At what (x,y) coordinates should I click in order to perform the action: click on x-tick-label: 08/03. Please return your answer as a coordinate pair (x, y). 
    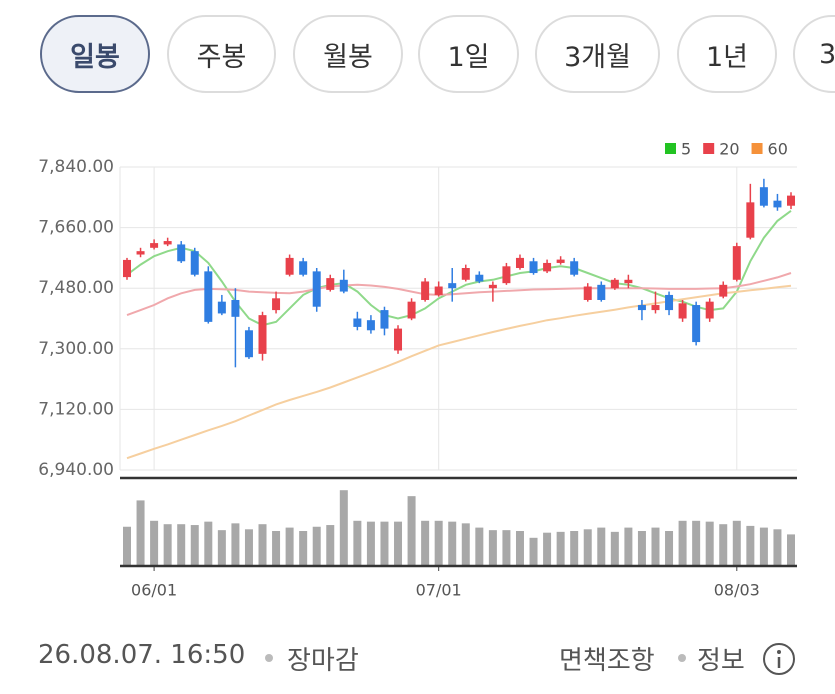
    Looking at the image, I should click on (737, 590).